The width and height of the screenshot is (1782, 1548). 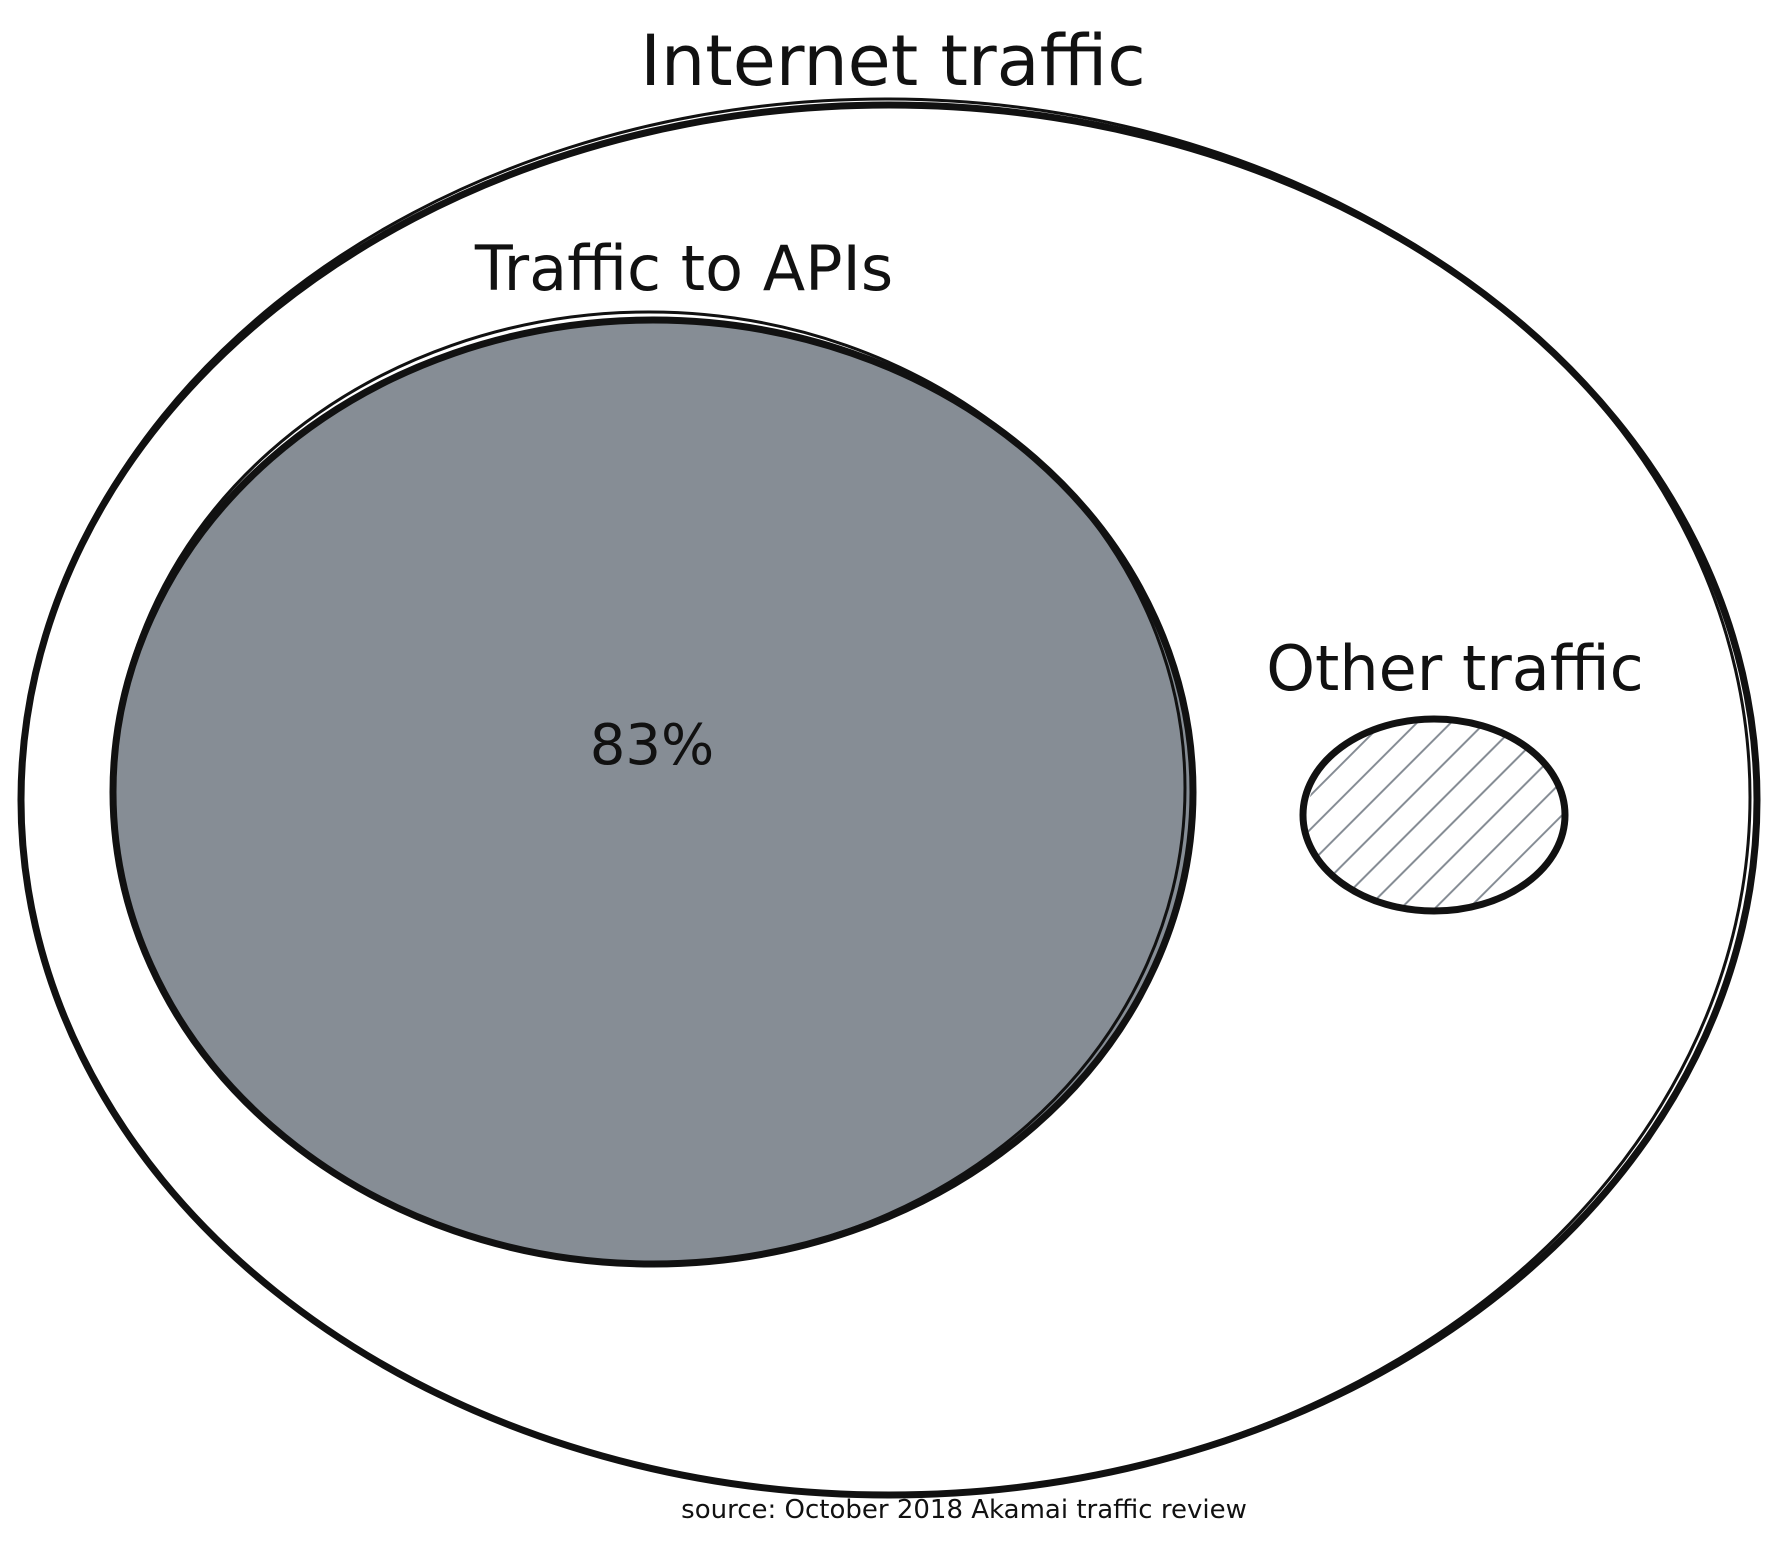 I want to click on diagram-title: Internet traffic, so click(x=892, y=61).